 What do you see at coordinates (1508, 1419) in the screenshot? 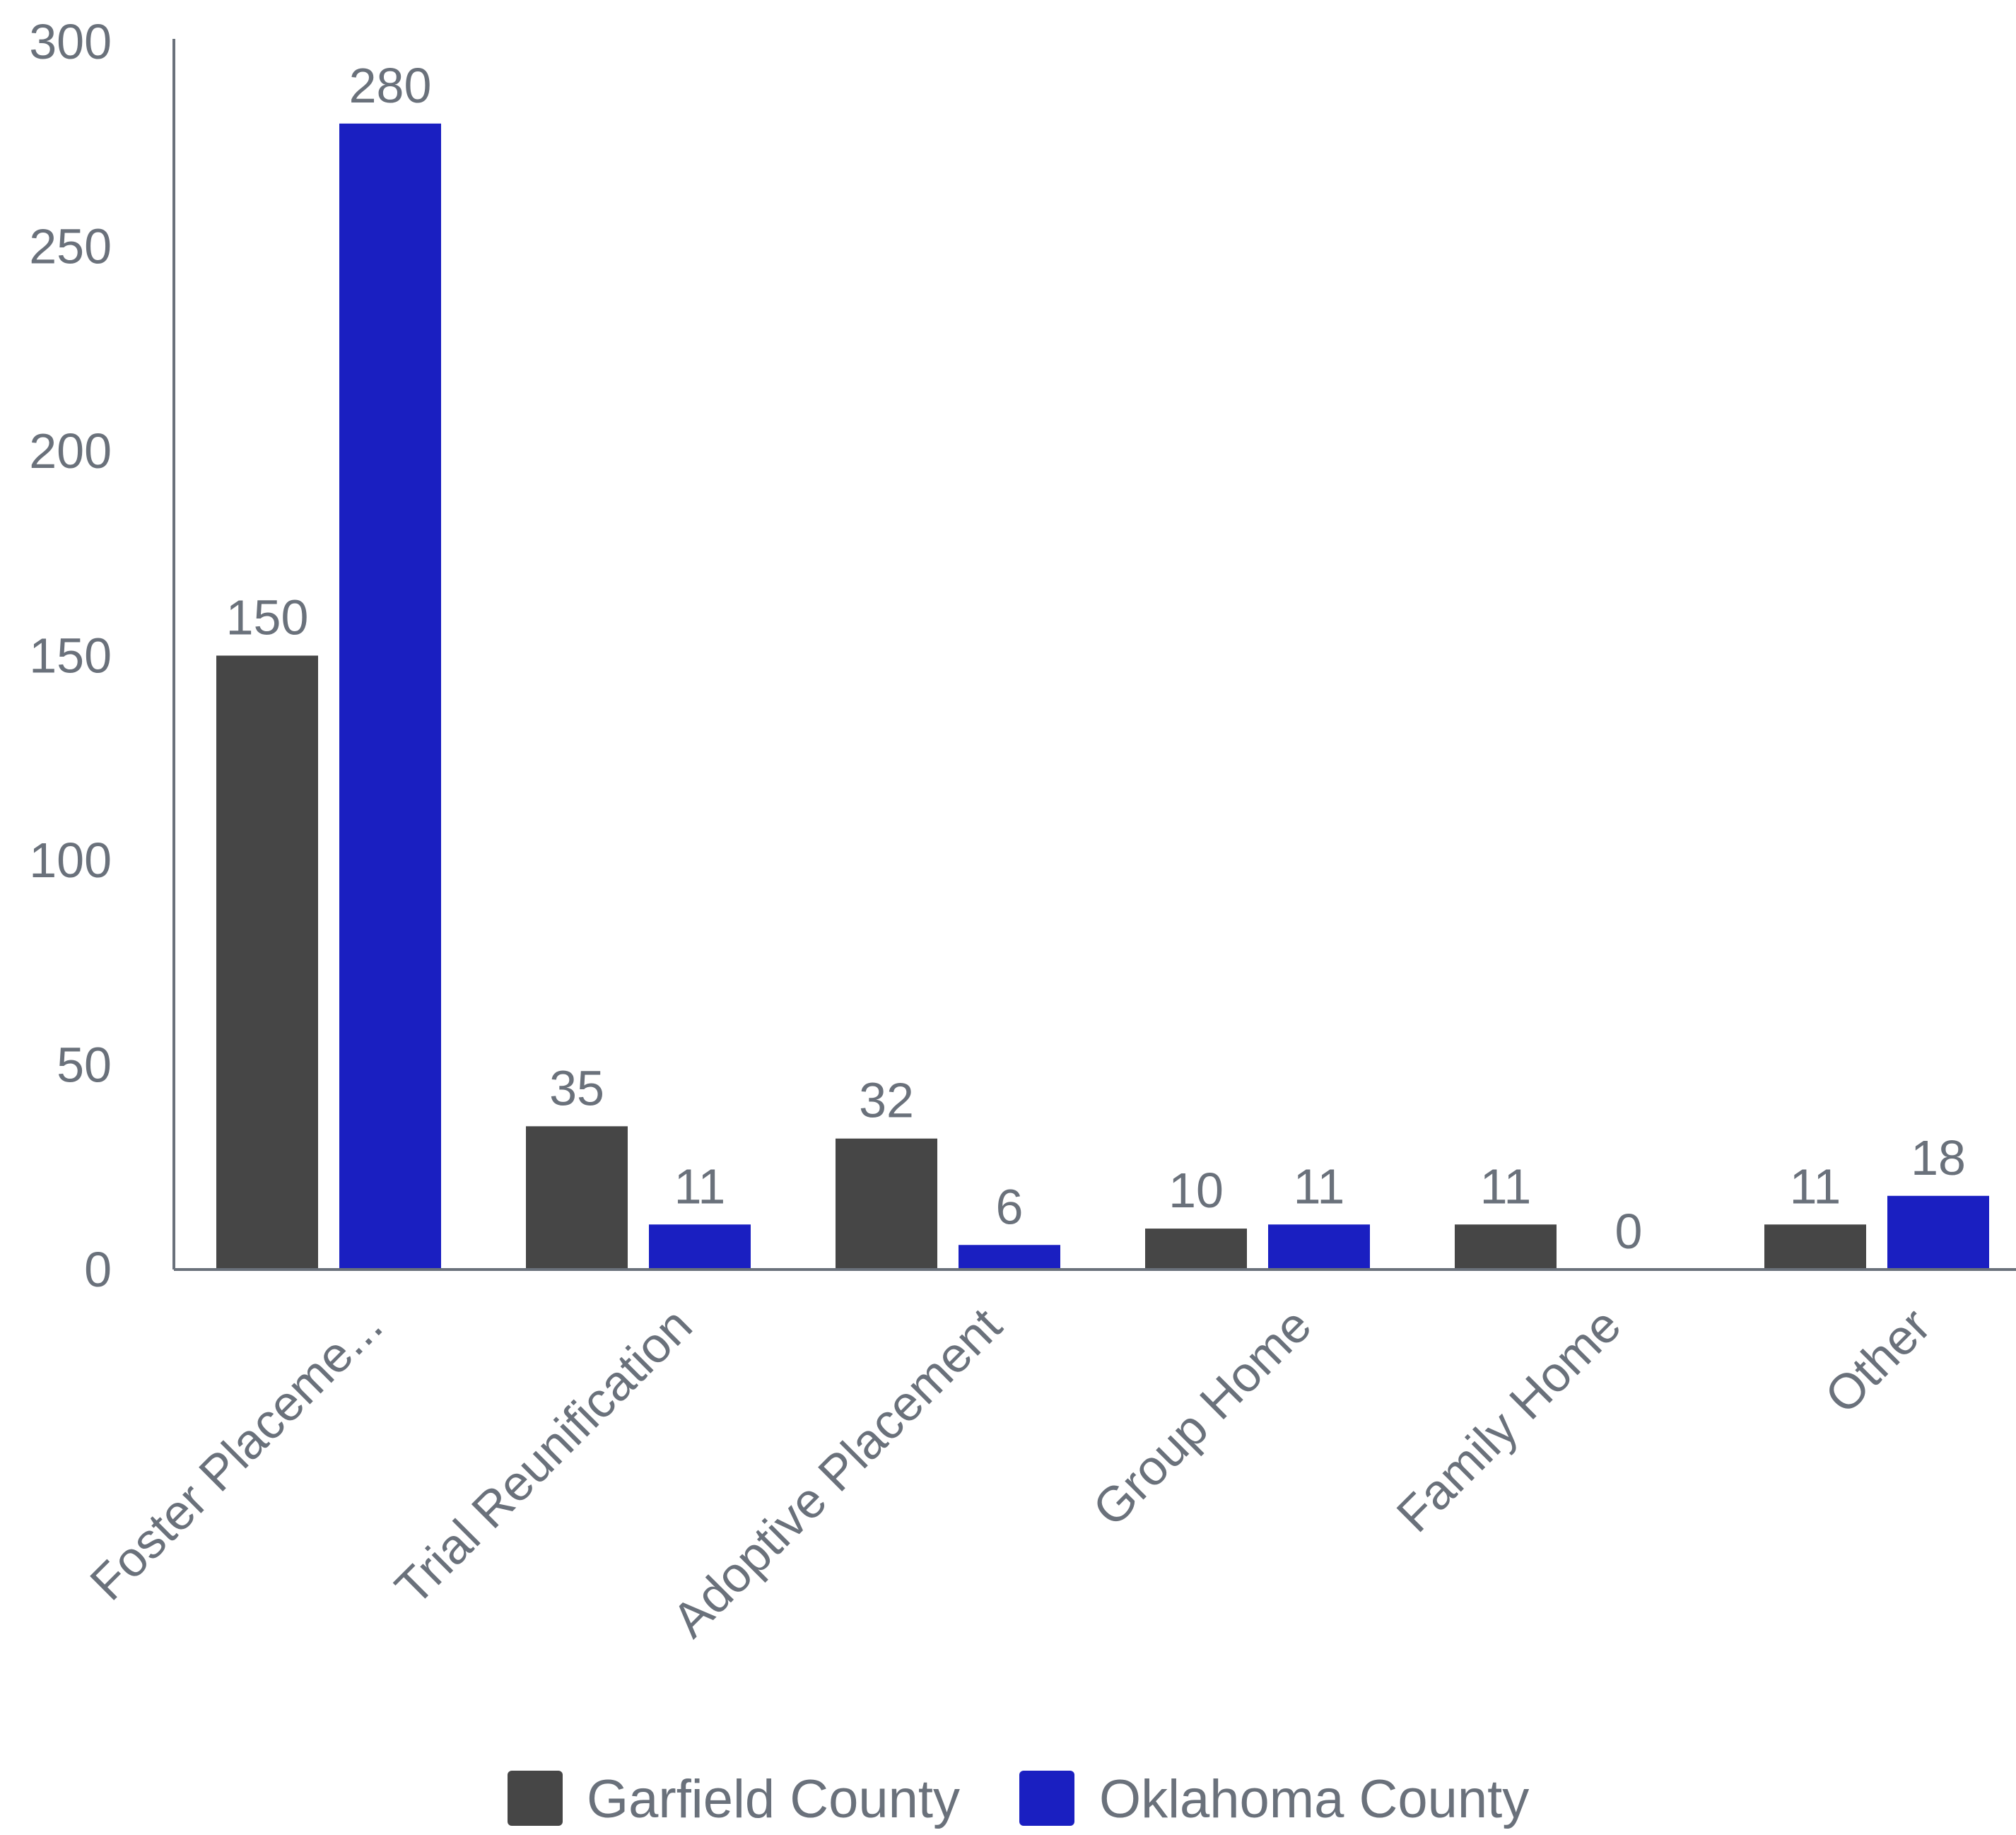
I see `x-category-label: Family Home` at bounding box center [1508, 1419].